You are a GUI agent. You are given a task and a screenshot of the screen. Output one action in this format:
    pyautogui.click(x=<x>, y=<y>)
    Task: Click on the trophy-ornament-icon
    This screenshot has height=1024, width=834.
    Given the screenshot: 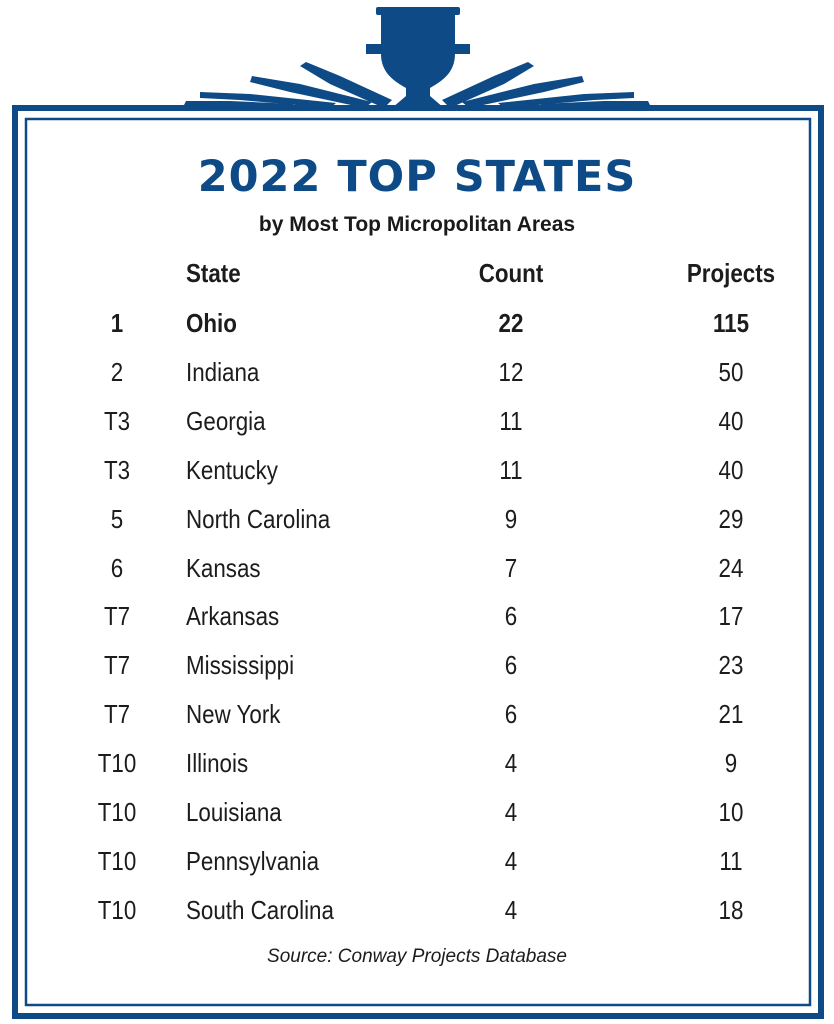 What is the action you would take?
    pyautogui.click(x=417, y=57)
    